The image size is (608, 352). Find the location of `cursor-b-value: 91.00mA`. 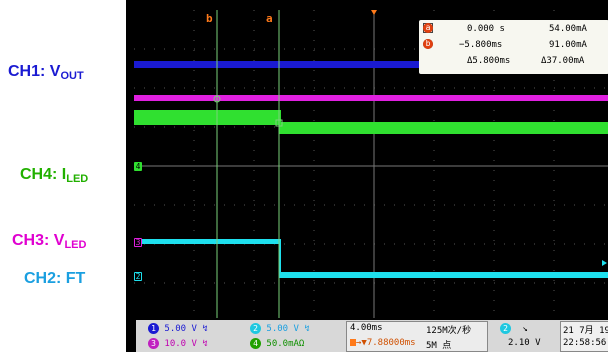

cursor-b-value: 91.00mA is located at coordinates (568, 45).